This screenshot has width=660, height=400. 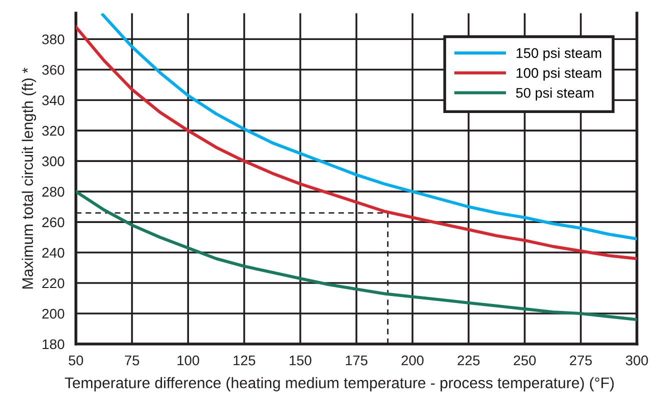 What do you see at coordinates (525, 360) in the screenshot?
I see `x-tick-label: 250` at bounding box center [525, 360].